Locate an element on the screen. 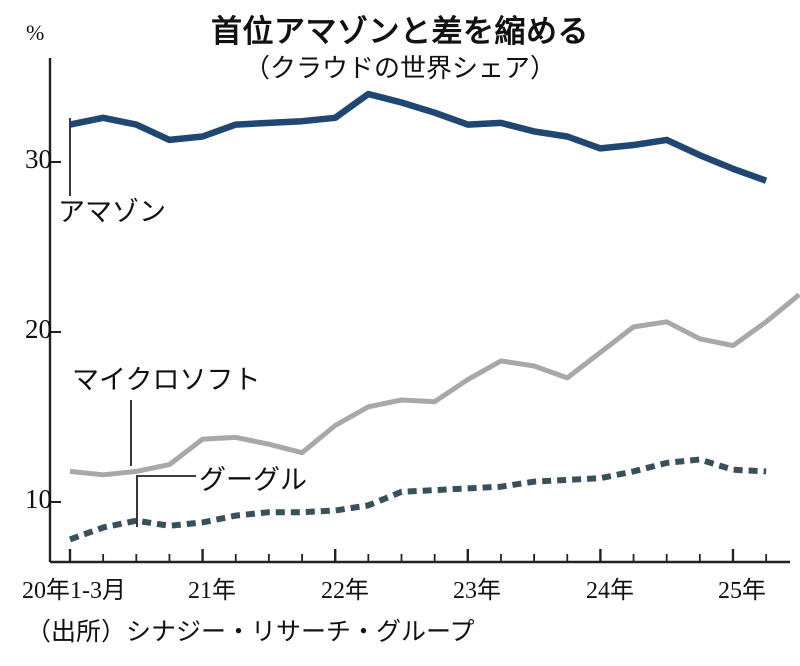  y-tick-label-20: 20 is located at coordinates (38, 329).